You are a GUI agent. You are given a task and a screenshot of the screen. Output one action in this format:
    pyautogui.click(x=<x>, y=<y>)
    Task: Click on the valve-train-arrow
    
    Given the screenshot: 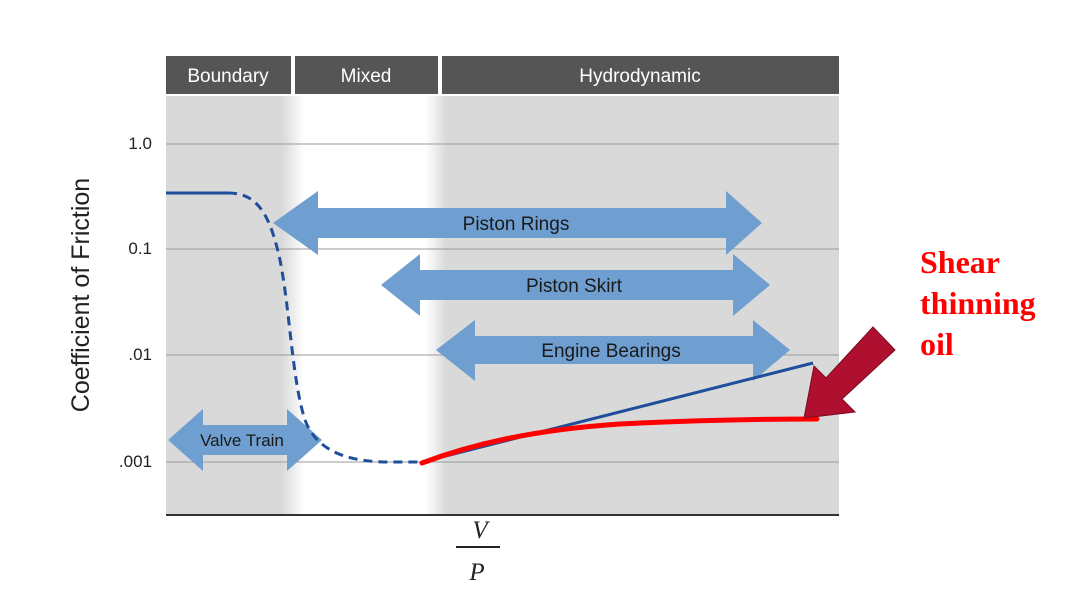 What is the action you would take?
    pyautogui.click(x=245, y=440)
    